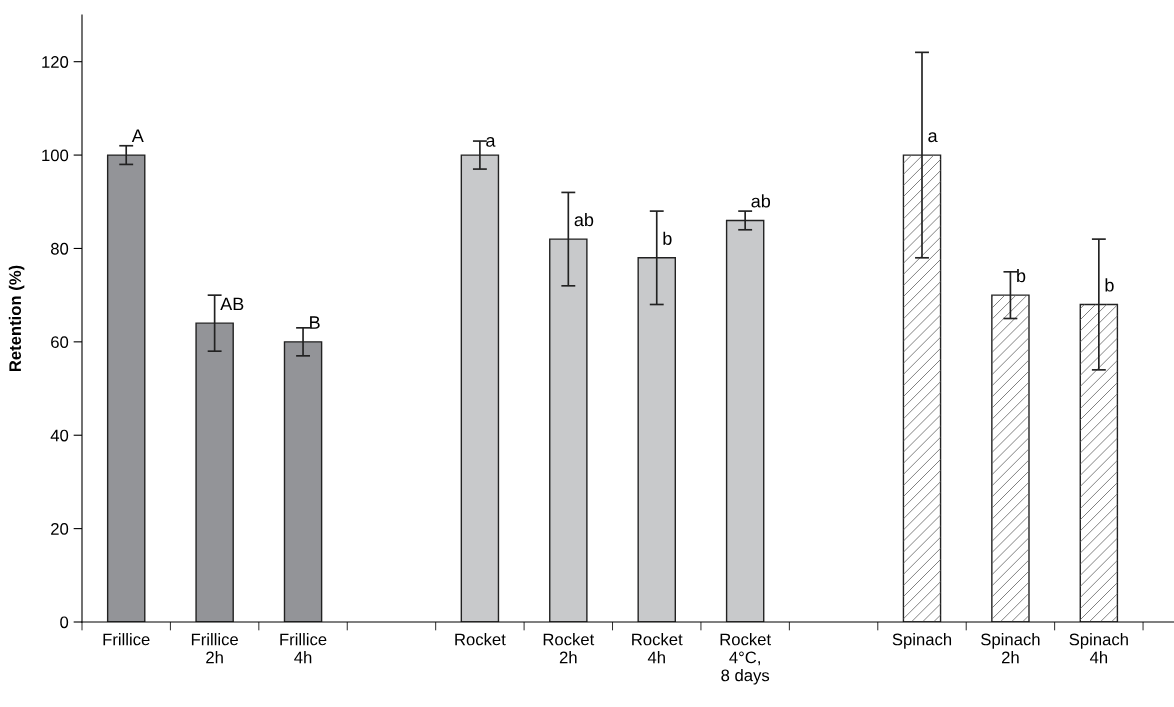  I want to click on y-tick-label: 60, so click(60, 342).